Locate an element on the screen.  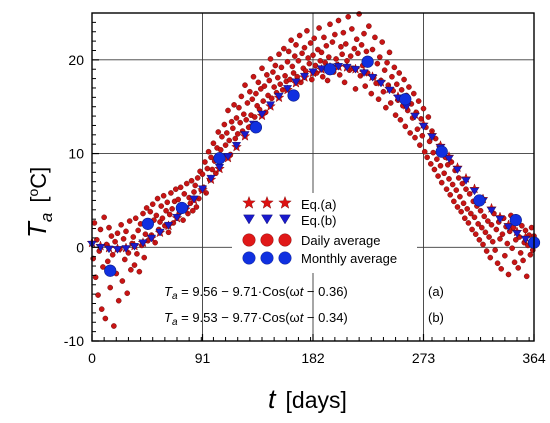
equation-b-tag: (b) is located at coordinates (436, 317).